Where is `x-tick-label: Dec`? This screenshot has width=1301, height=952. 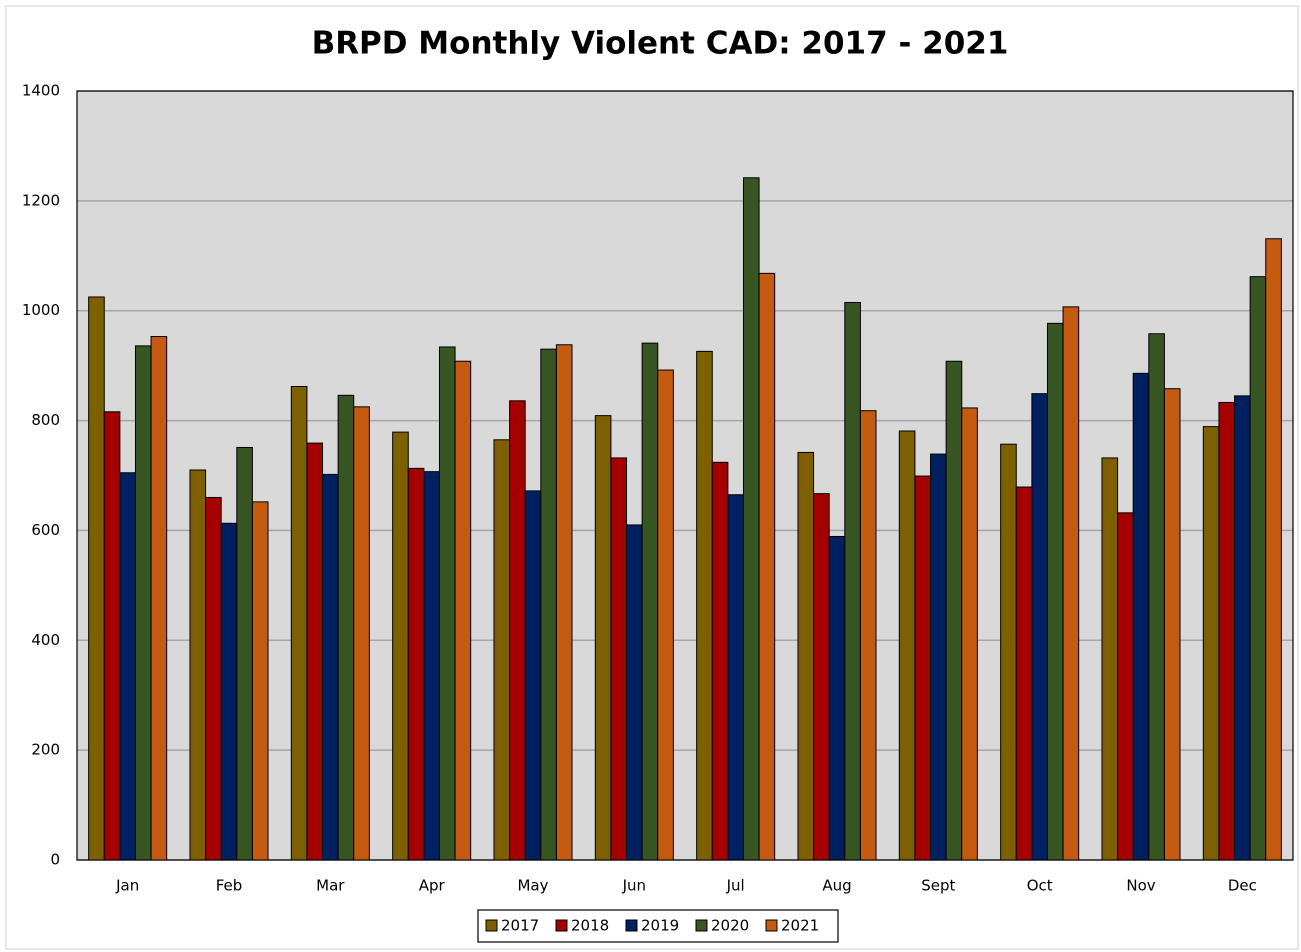
x-tick-label: Dec is located at coordinates (1242, 886).